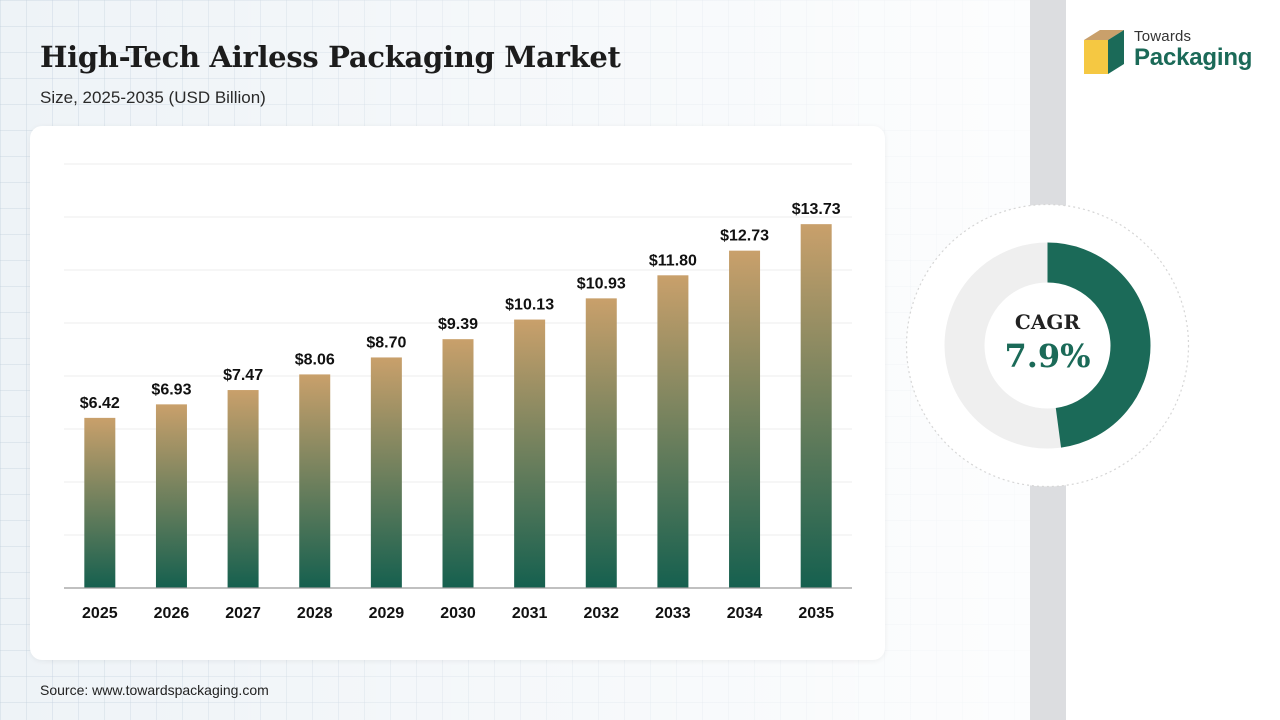 The width and height of the screenshot is (1280, 720). Describe the element at coordinates (386, 472) in the screenshot. I see `bar-2029` at that location.